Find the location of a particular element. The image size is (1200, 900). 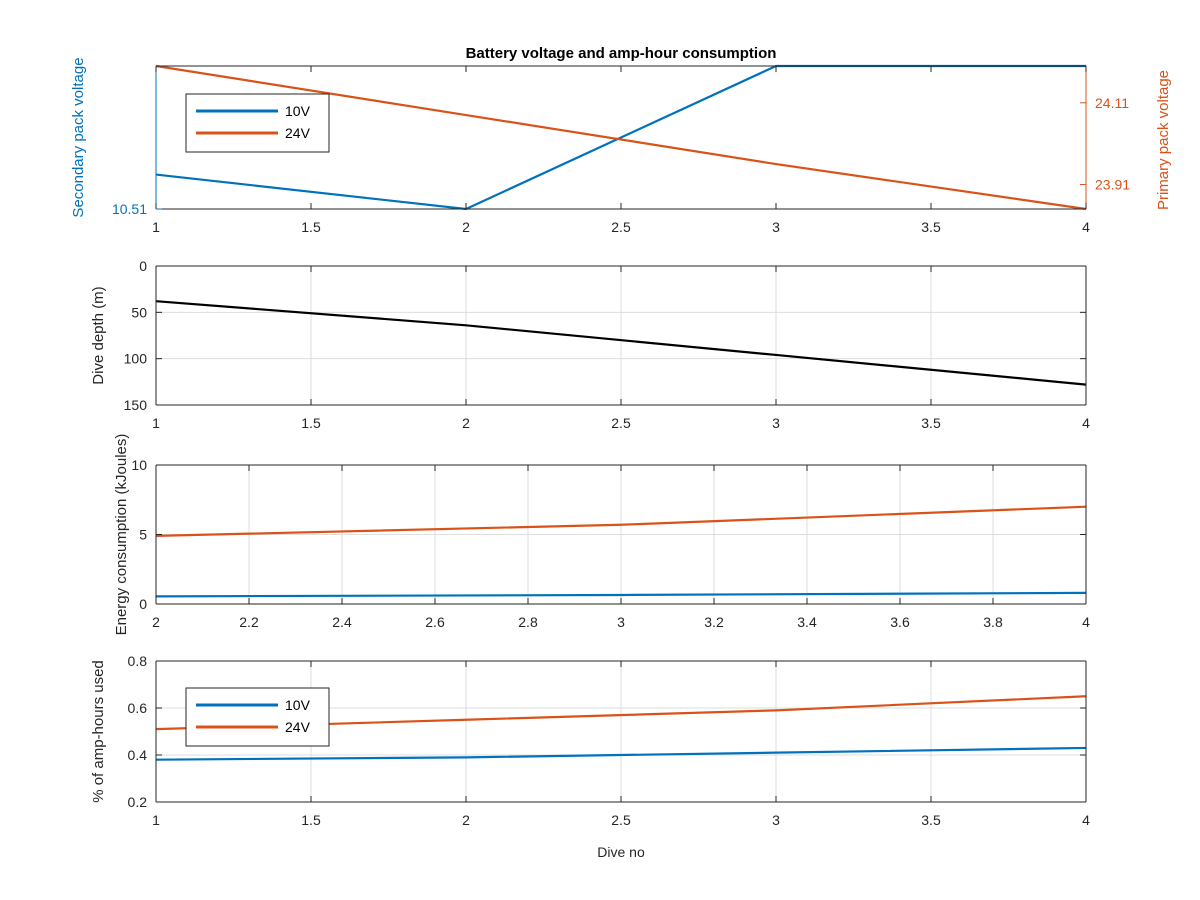

x-tick-label: 3.6 is located at coordinates (900, 622).